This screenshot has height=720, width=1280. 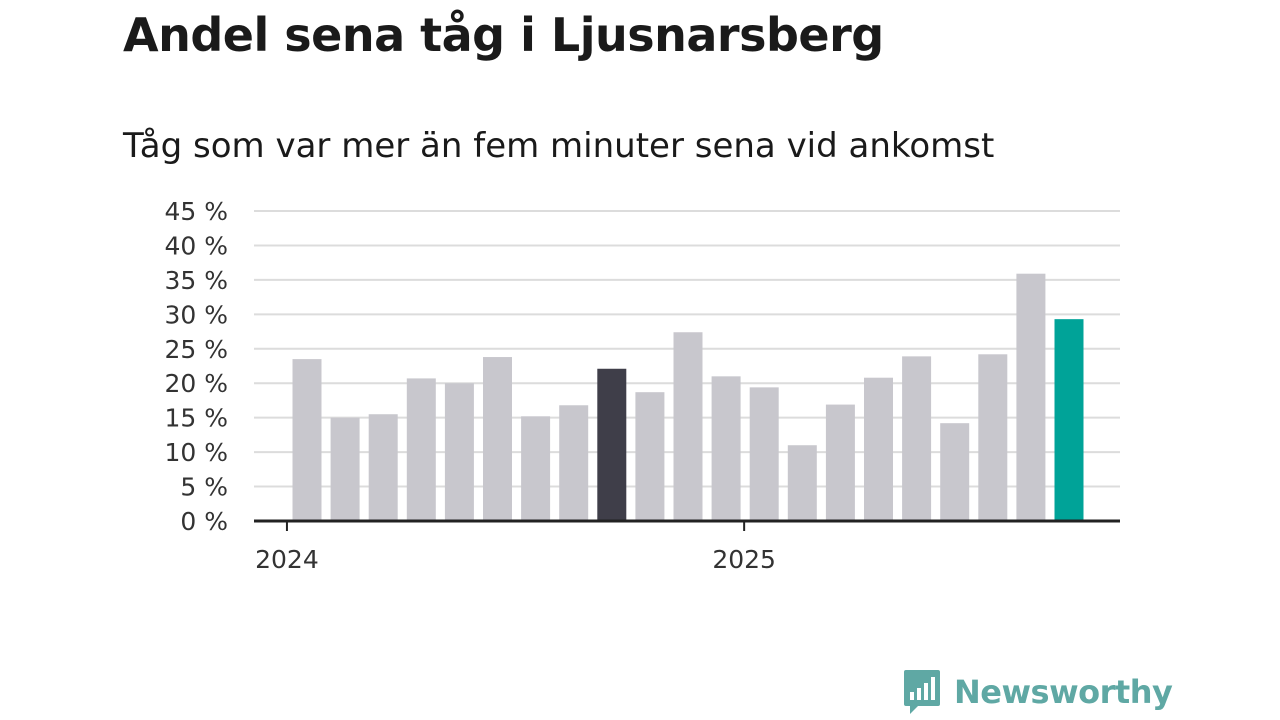 I want to click on y-tick-label: 25 %, so click(x=196, y=349).